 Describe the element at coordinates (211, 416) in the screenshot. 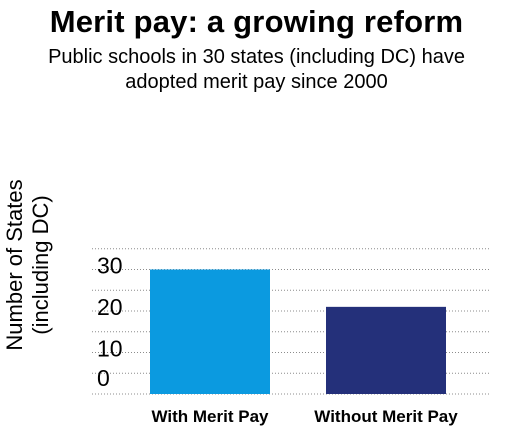

I see `x-category-label: With Merit Pay` at that location.